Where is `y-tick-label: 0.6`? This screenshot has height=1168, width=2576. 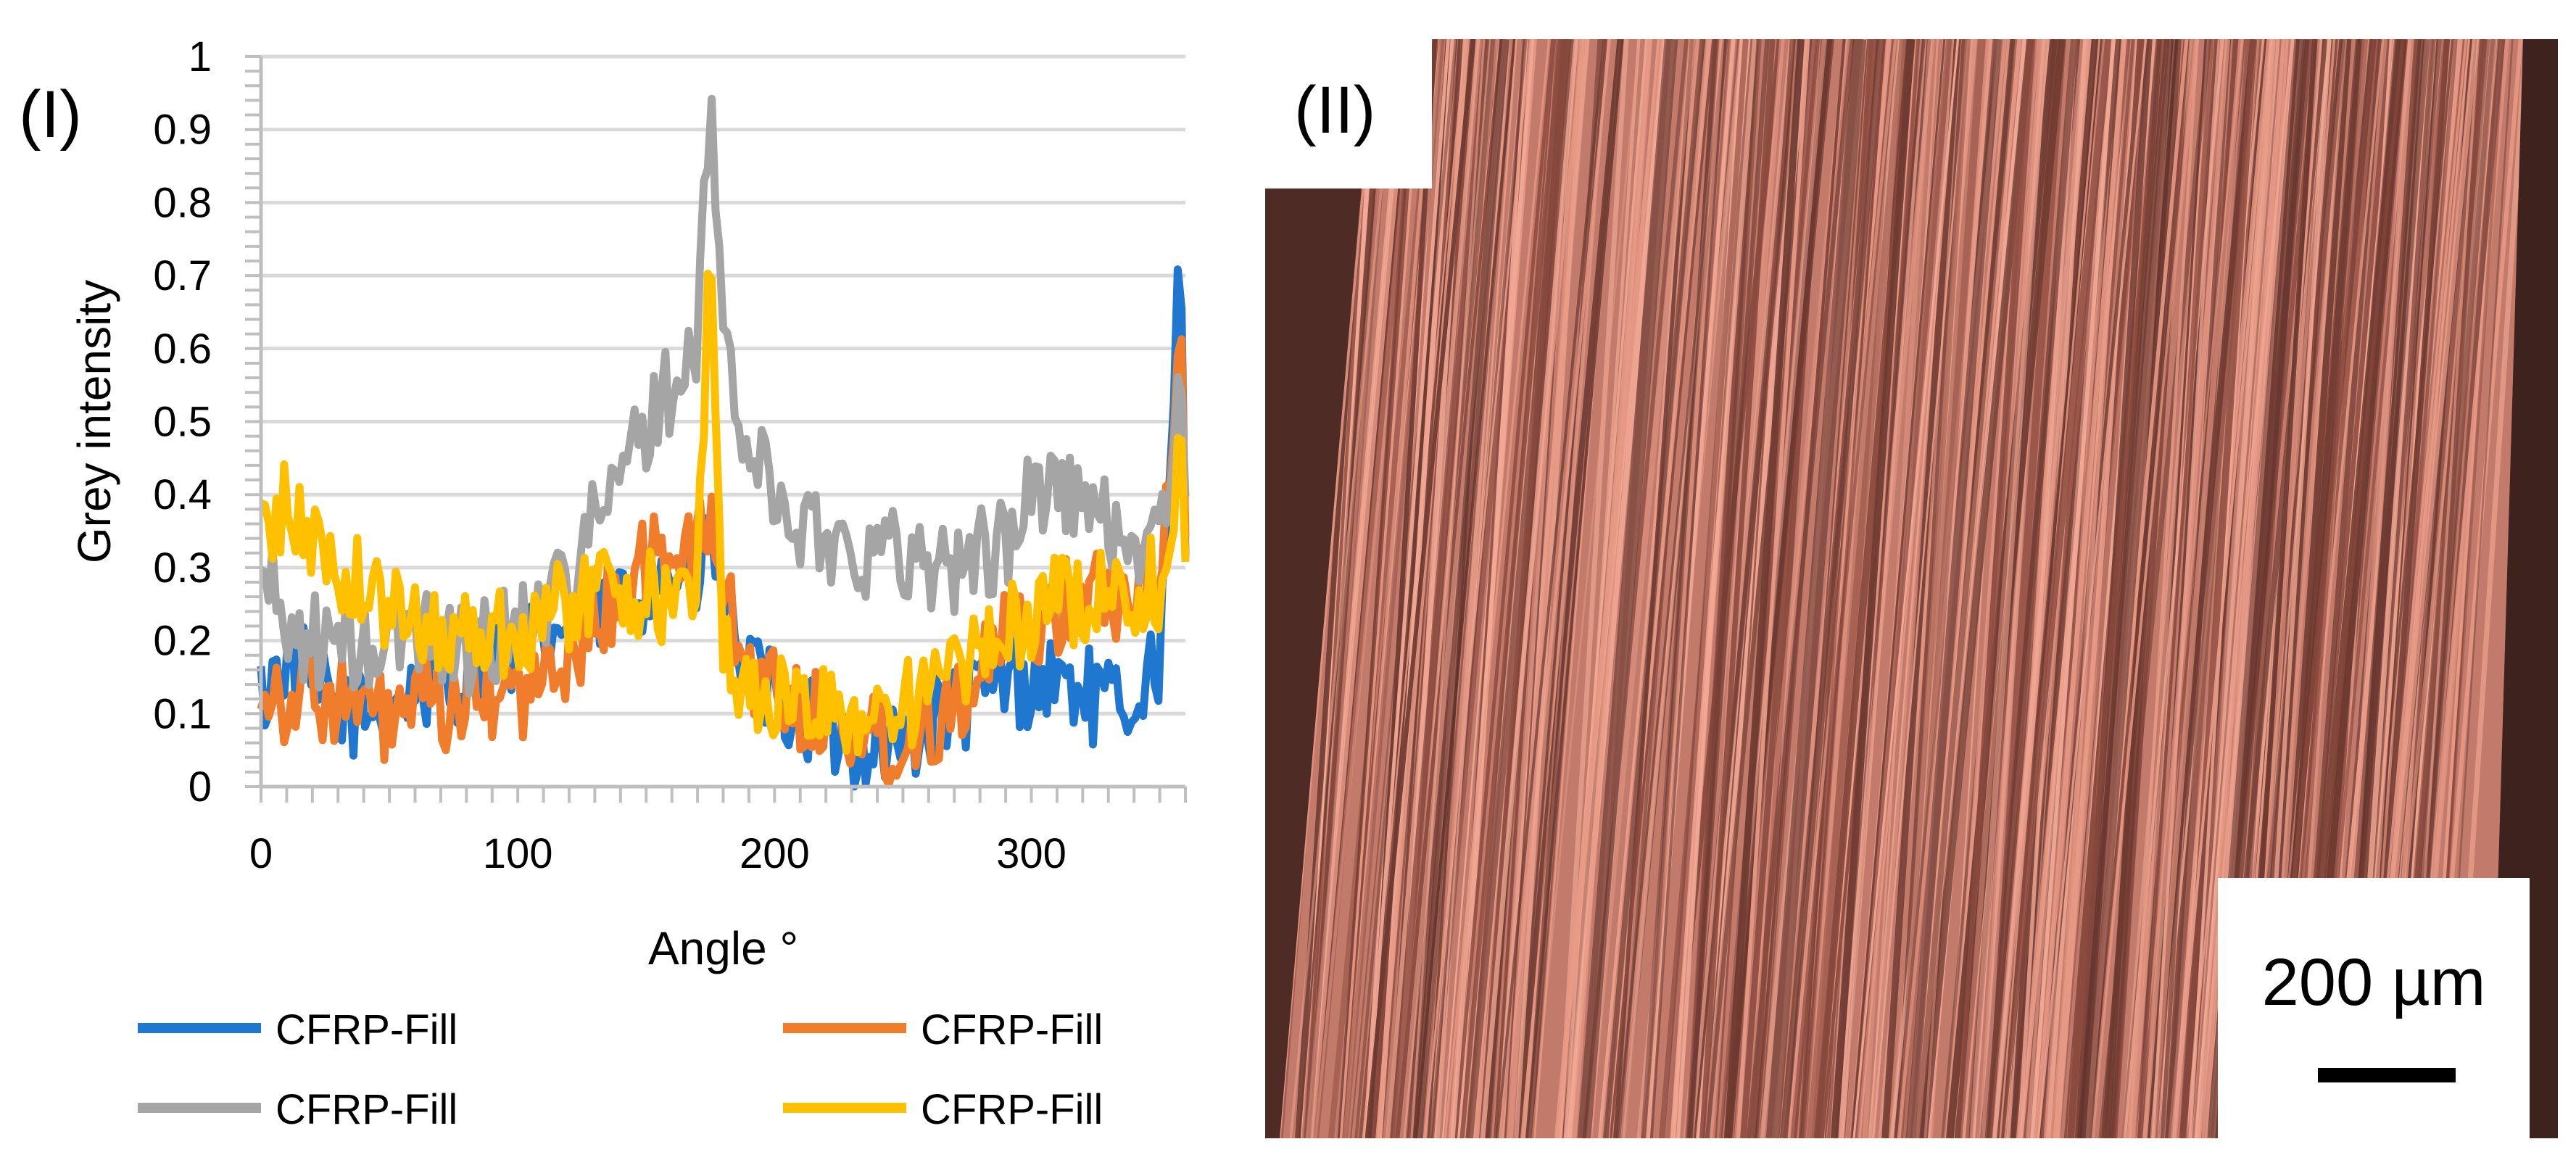
y-tick-label: 0.6 is located at coordinates (182, 350).